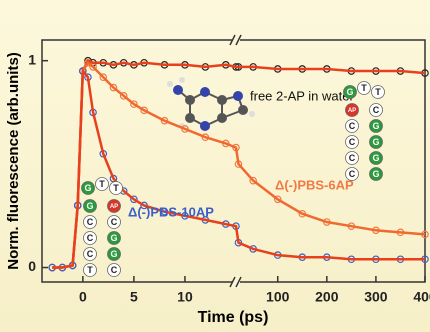 The image size is (430, 332). Describe the element at coordinates (83, 297) in the screenshot. I see `x-tick-label: 0` at that location.